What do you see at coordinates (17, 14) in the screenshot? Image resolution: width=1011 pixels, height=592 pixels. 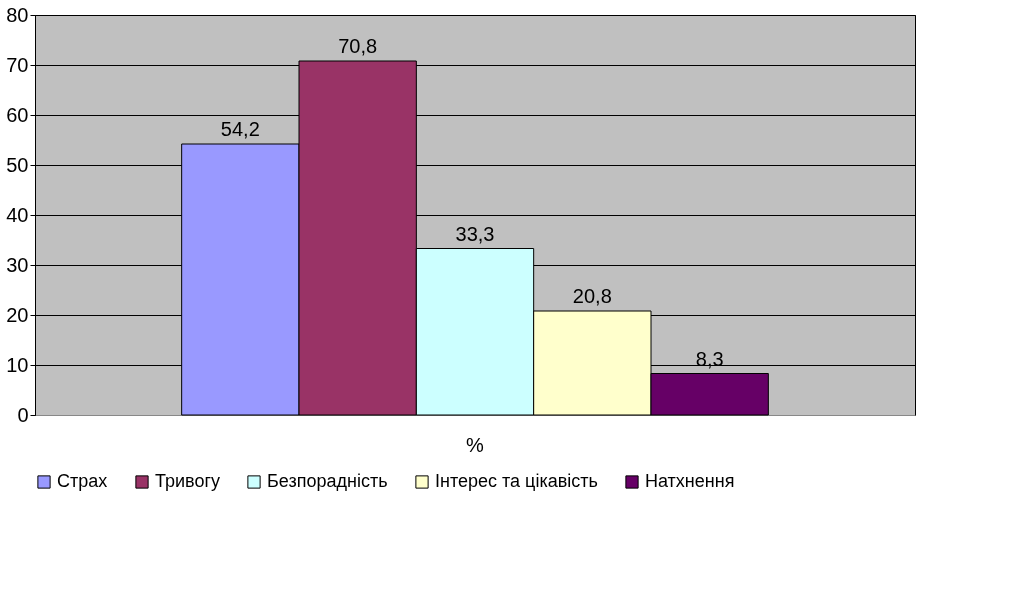 I see `y-tick-label: 80` at bounding box center [17, 14].